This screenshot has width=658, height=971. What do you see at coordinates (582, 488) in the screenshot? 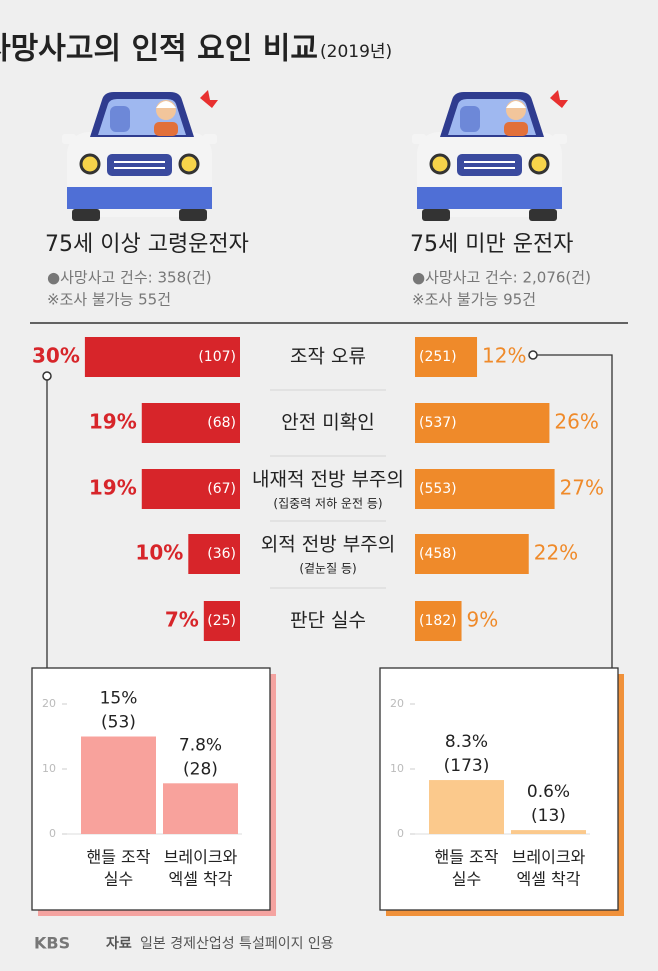
I see `value-label: 27%` at bounding box center [582, 488].